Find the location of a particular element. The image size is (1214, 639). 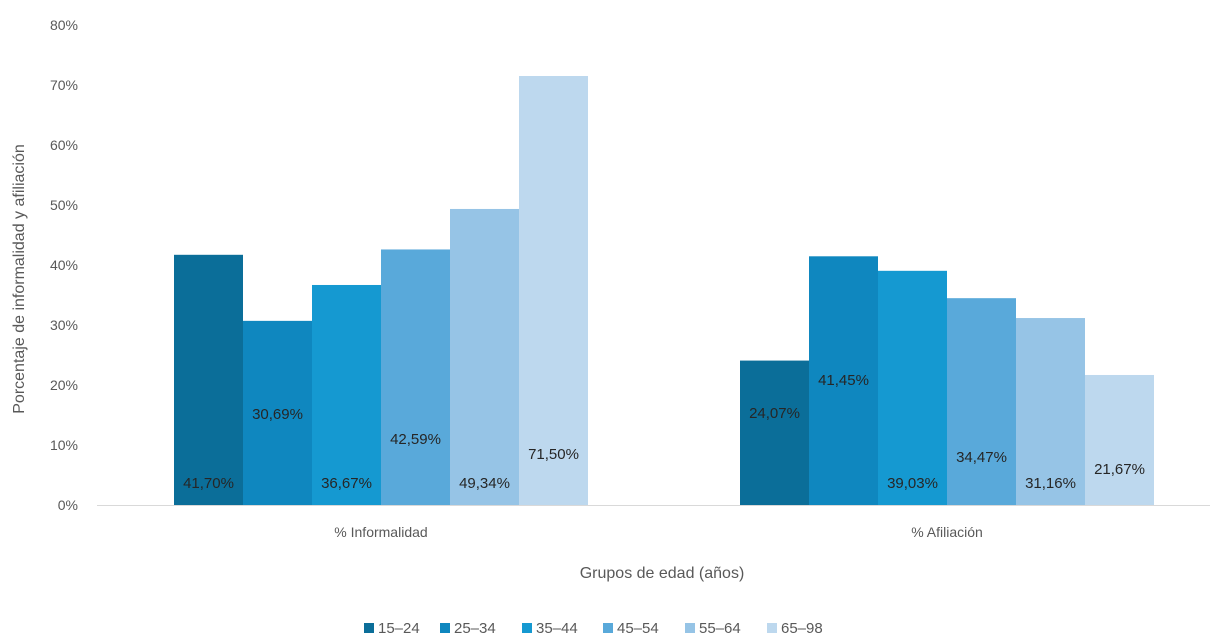

y-tick-label: 80% is located at coordinates (64, 25).